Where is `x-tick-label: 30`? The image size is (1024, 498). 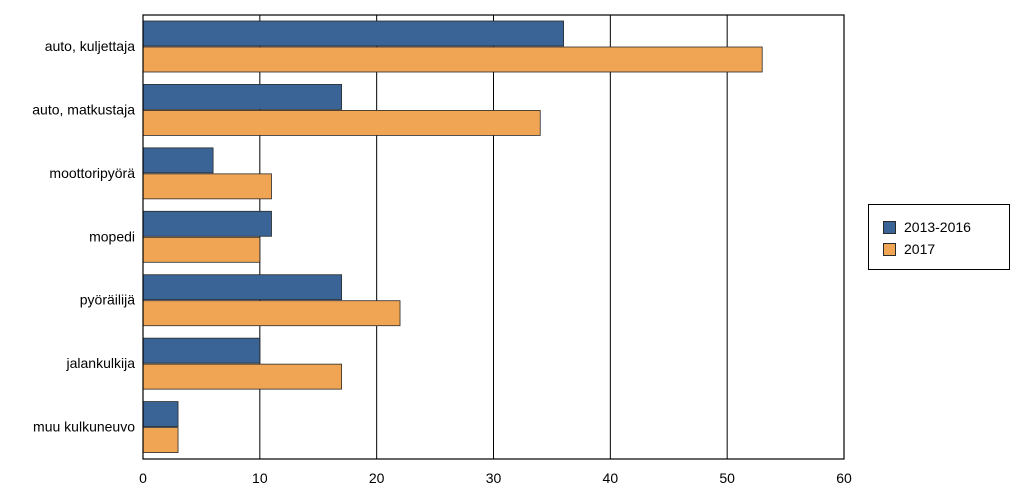 x-tick-label: 30 is located at coordinates (494, 478).